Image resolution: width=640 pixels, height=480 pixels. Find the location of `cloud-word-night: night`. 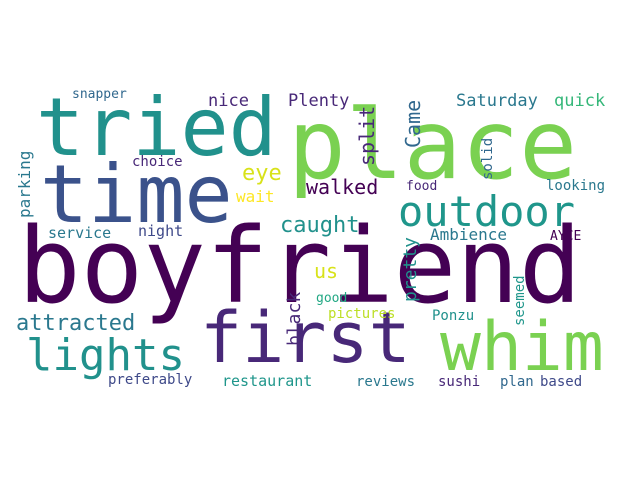

cloud-word-night: night is located at coordinates (160, 231).